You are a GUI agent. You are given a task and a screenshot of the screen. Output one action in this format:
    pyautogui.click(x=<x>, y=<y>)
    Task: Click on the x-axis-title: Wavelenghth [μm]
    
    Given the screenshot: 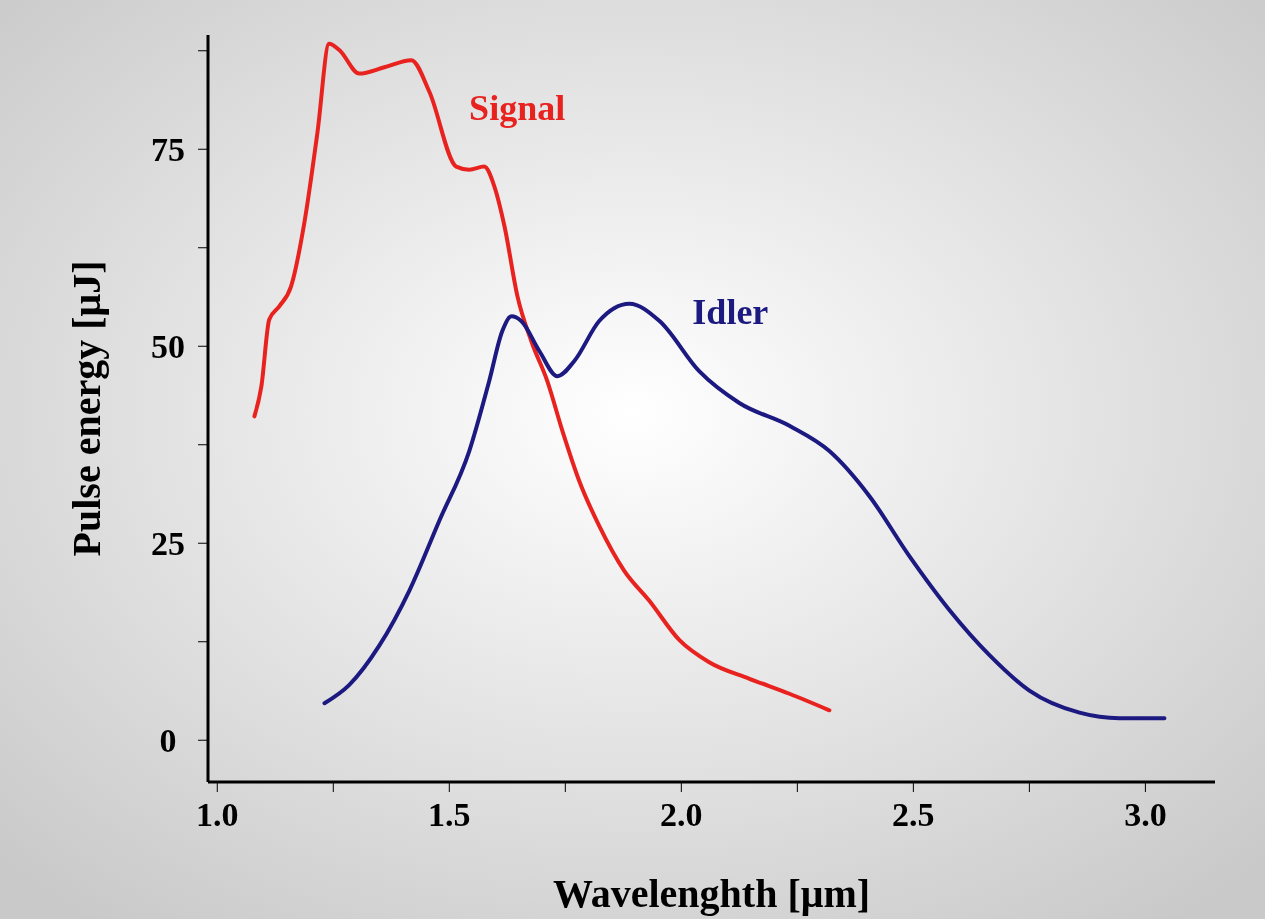 What is the action you would take?
    pyautogui.click(x=711, y=893)
    